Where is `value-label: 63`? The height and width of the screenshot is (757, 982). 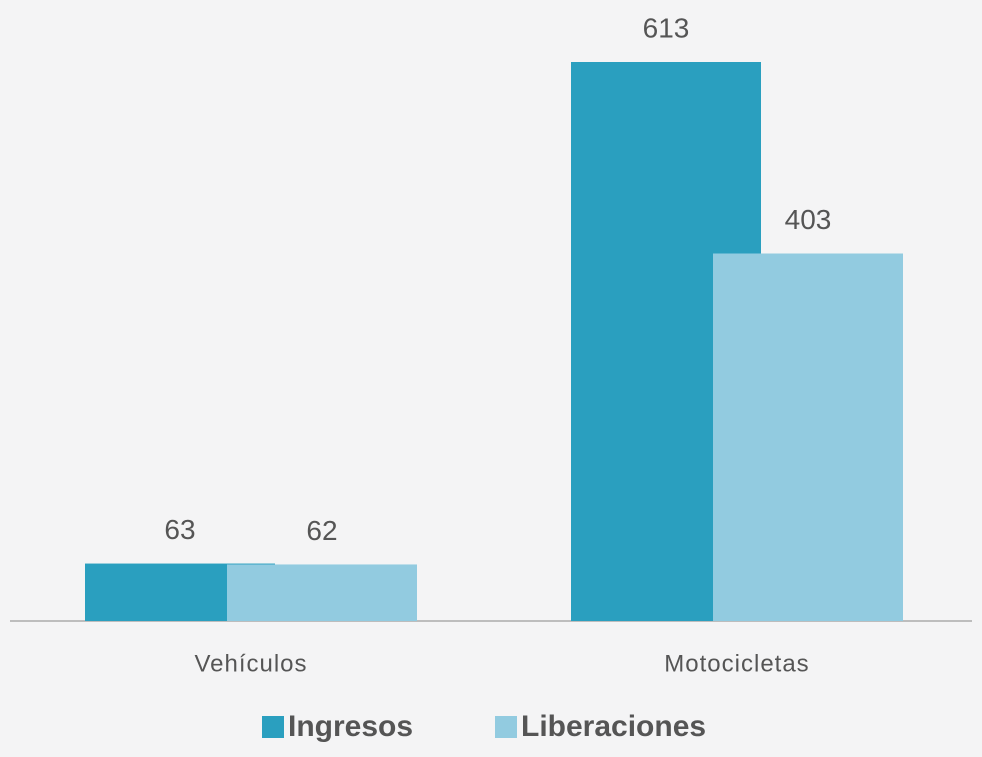 value-label: 63 is located at coordinates (179, 529).